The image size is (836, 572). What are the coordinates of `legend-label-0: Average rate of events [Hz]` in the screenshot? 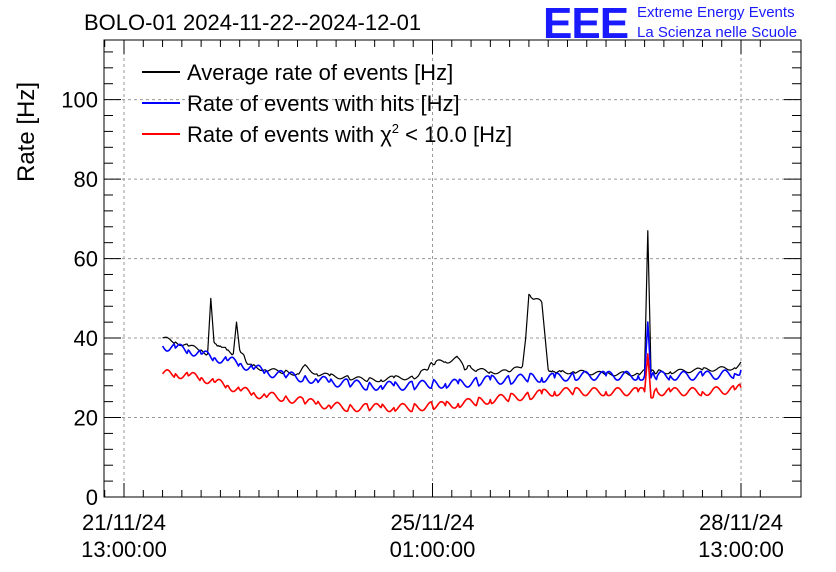 It's located at (320, 72).